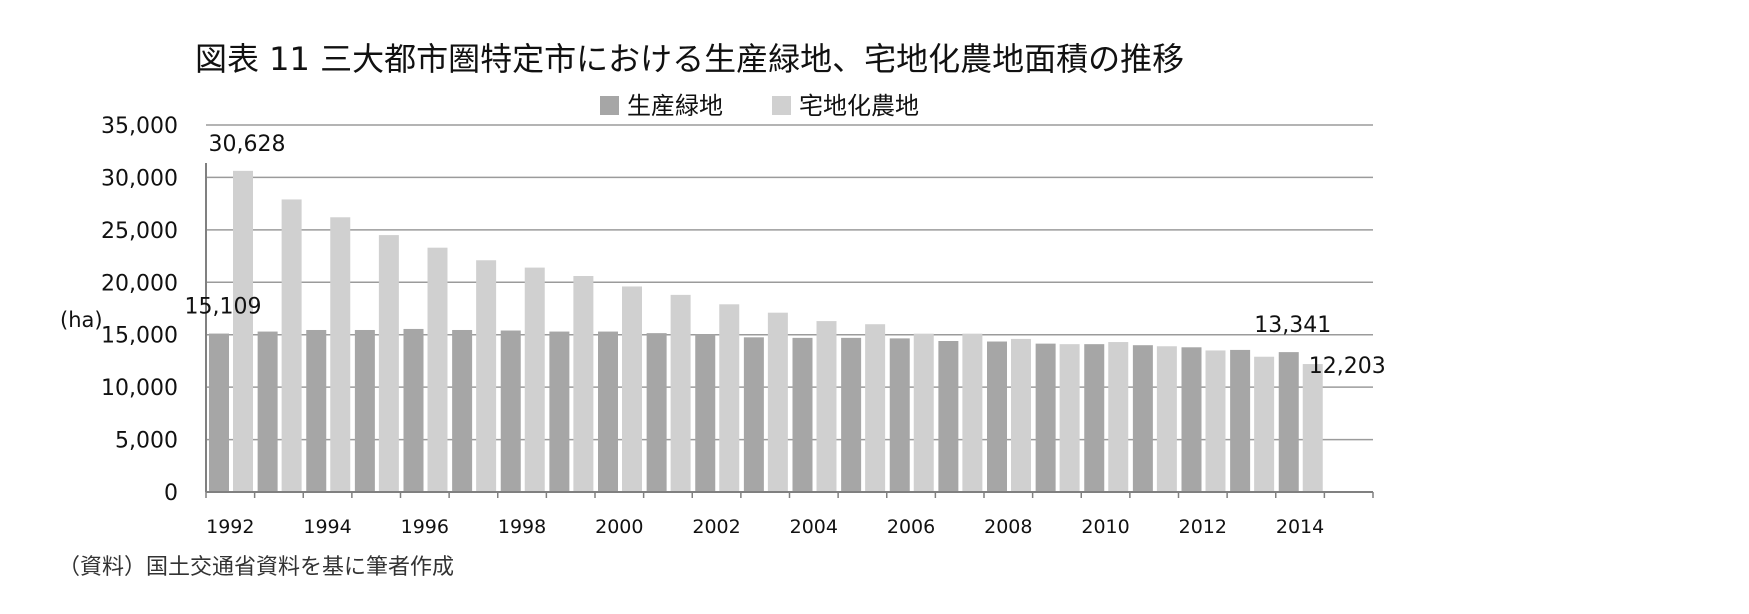  What do you see at coordinates (1347, 366) in the screenshot?
I see `data-label: 12,203` at bounding box center [1347, 366].